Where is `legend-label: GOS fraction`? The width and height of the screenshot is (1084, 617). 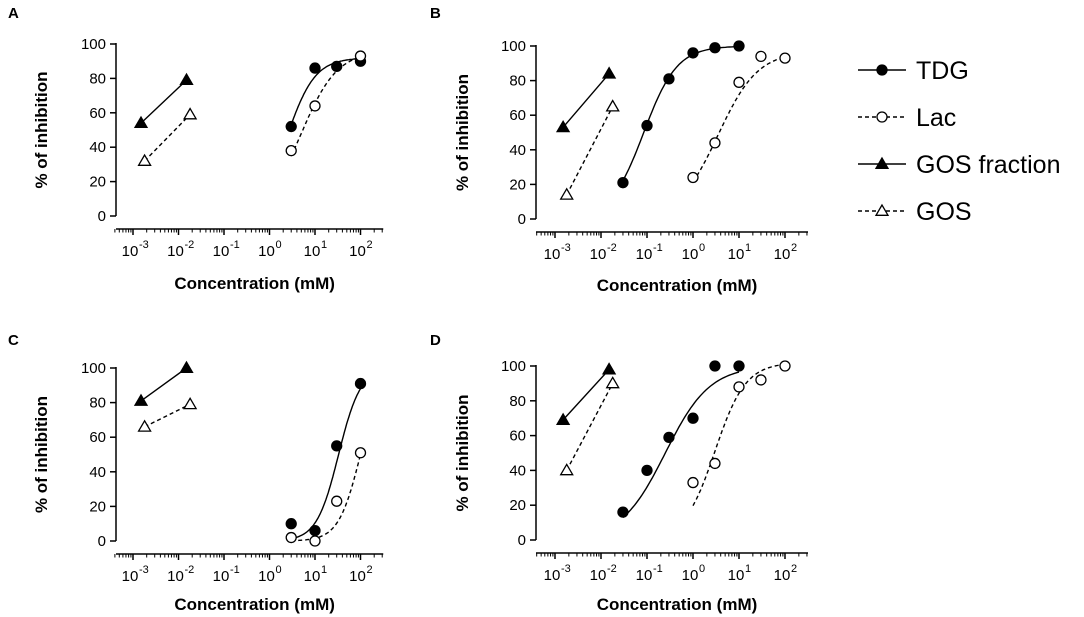
legend-label: GOS fraction is located at coordinates (988, 165).